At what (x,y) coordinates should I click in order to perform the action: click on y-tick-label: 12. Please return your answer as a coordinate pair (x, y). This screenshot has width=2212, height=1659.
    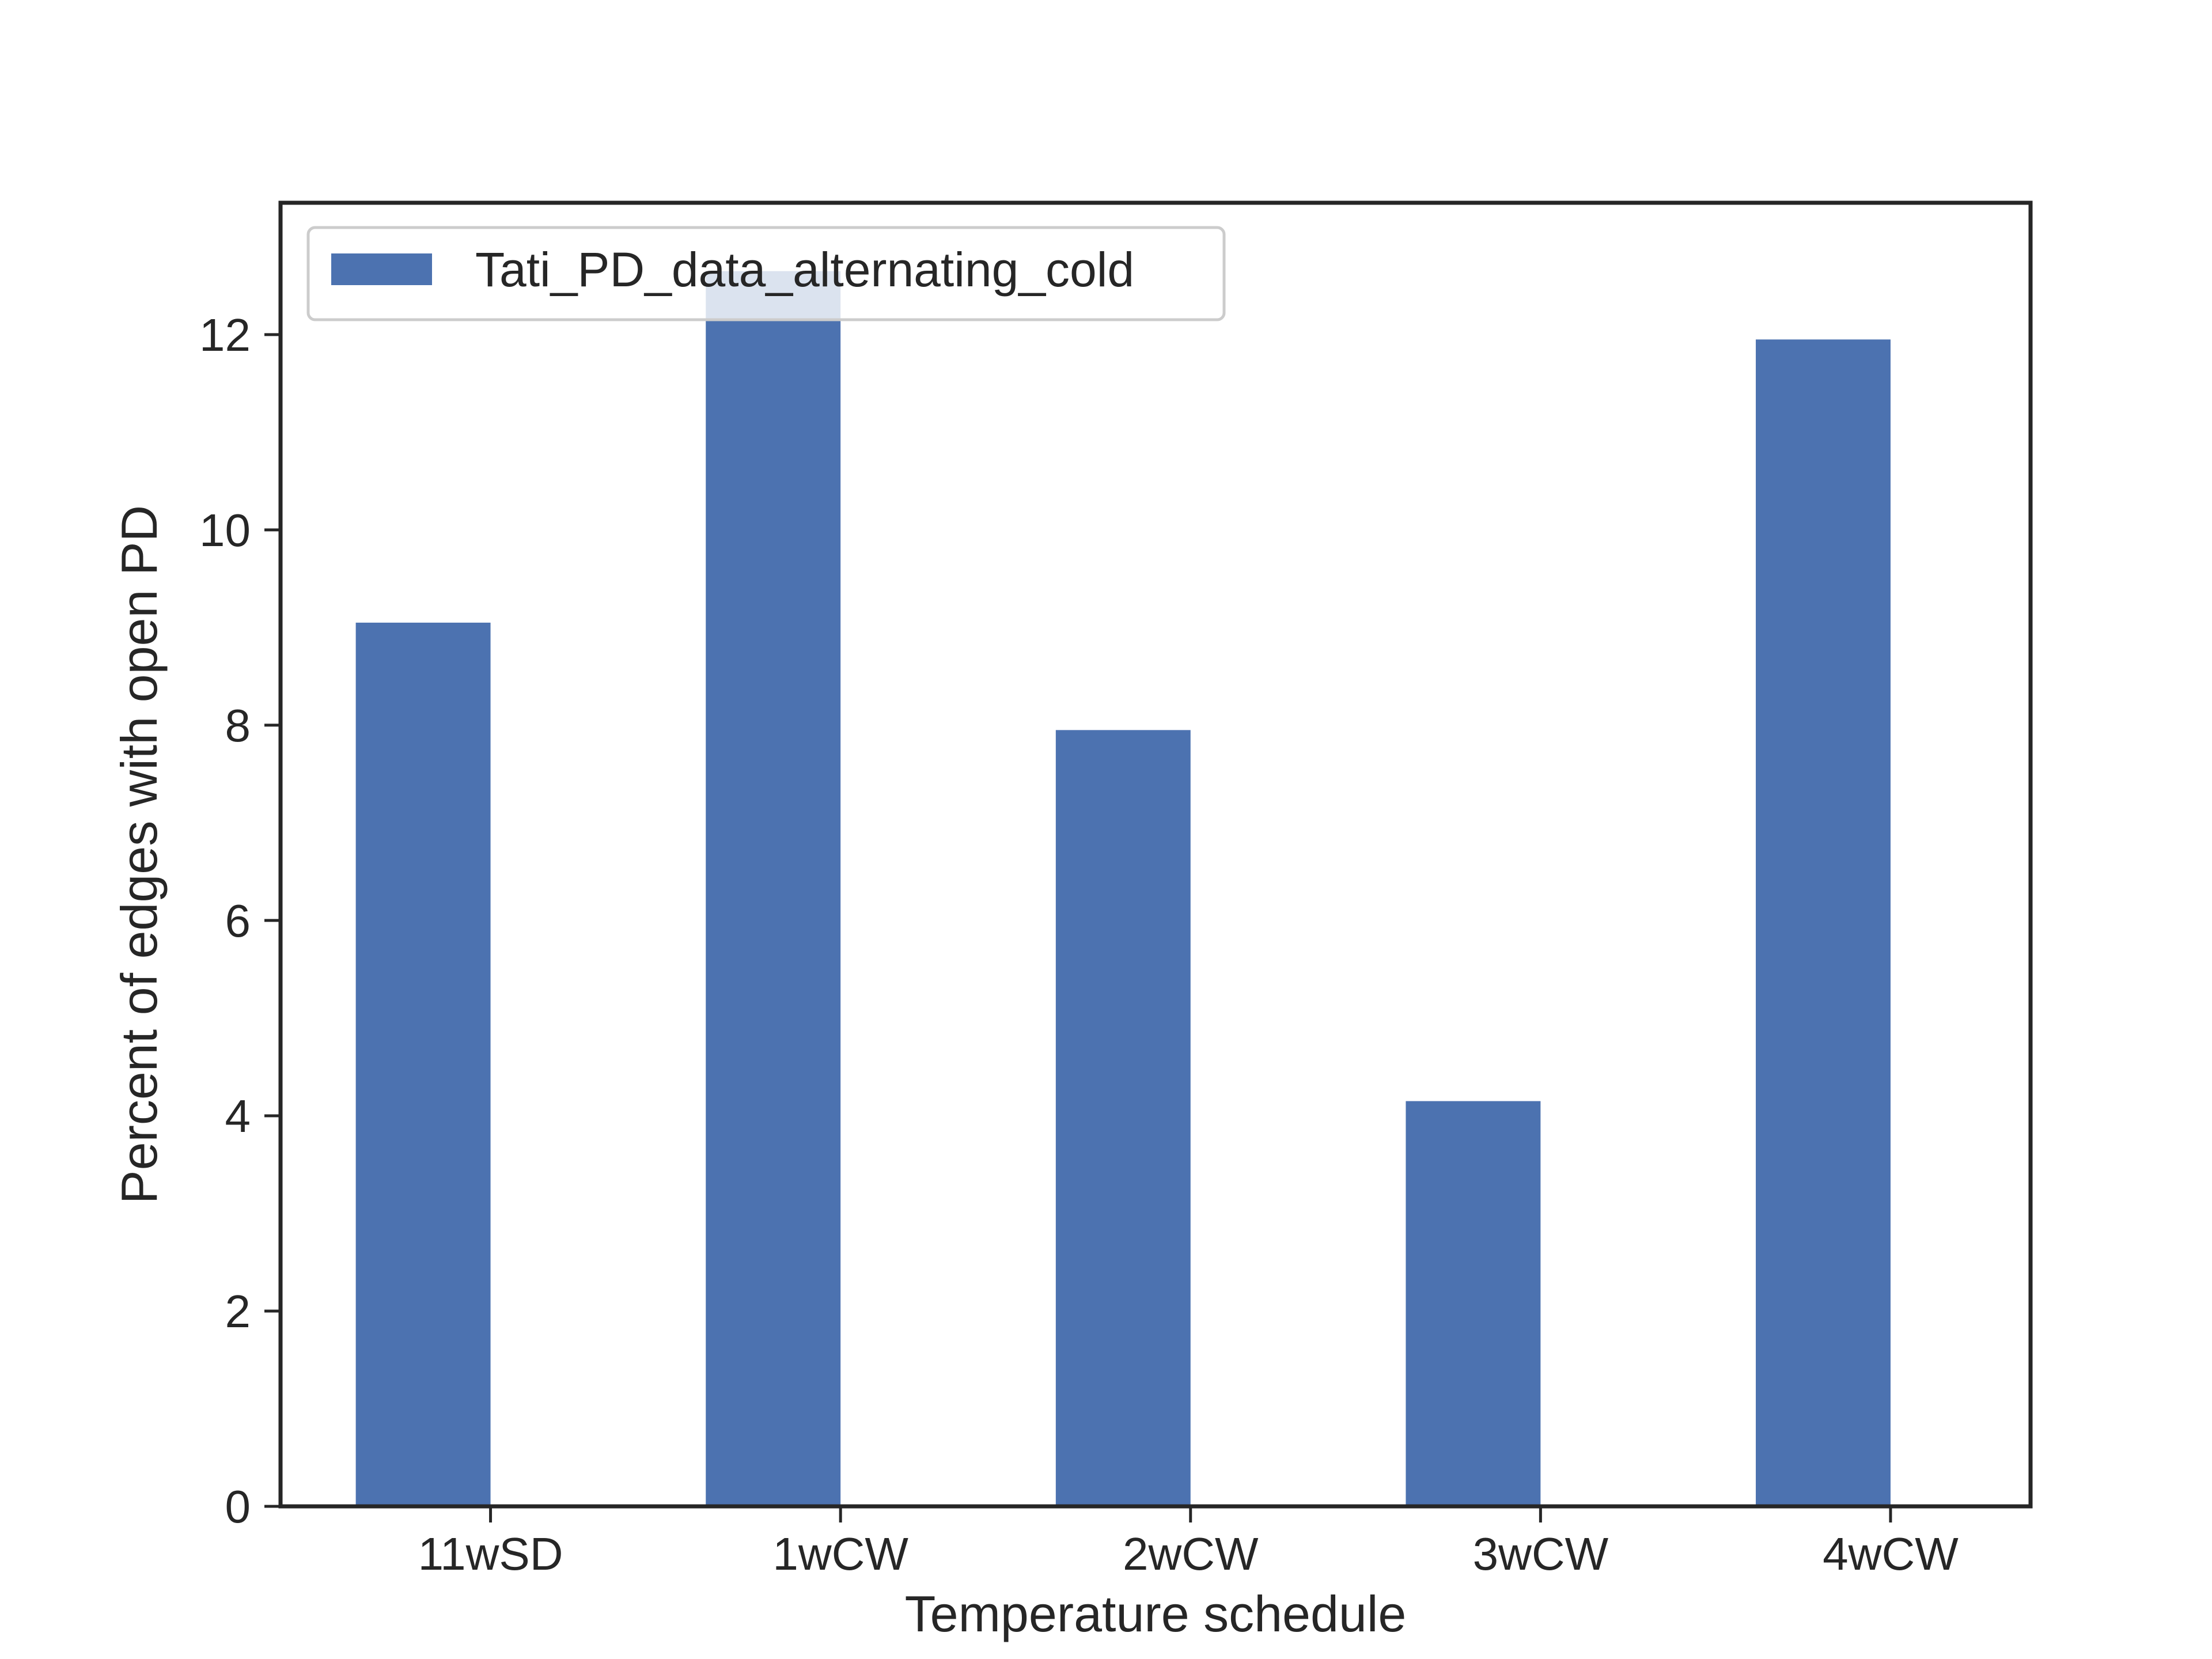
    Looking at the image, I should click on (225, 335).